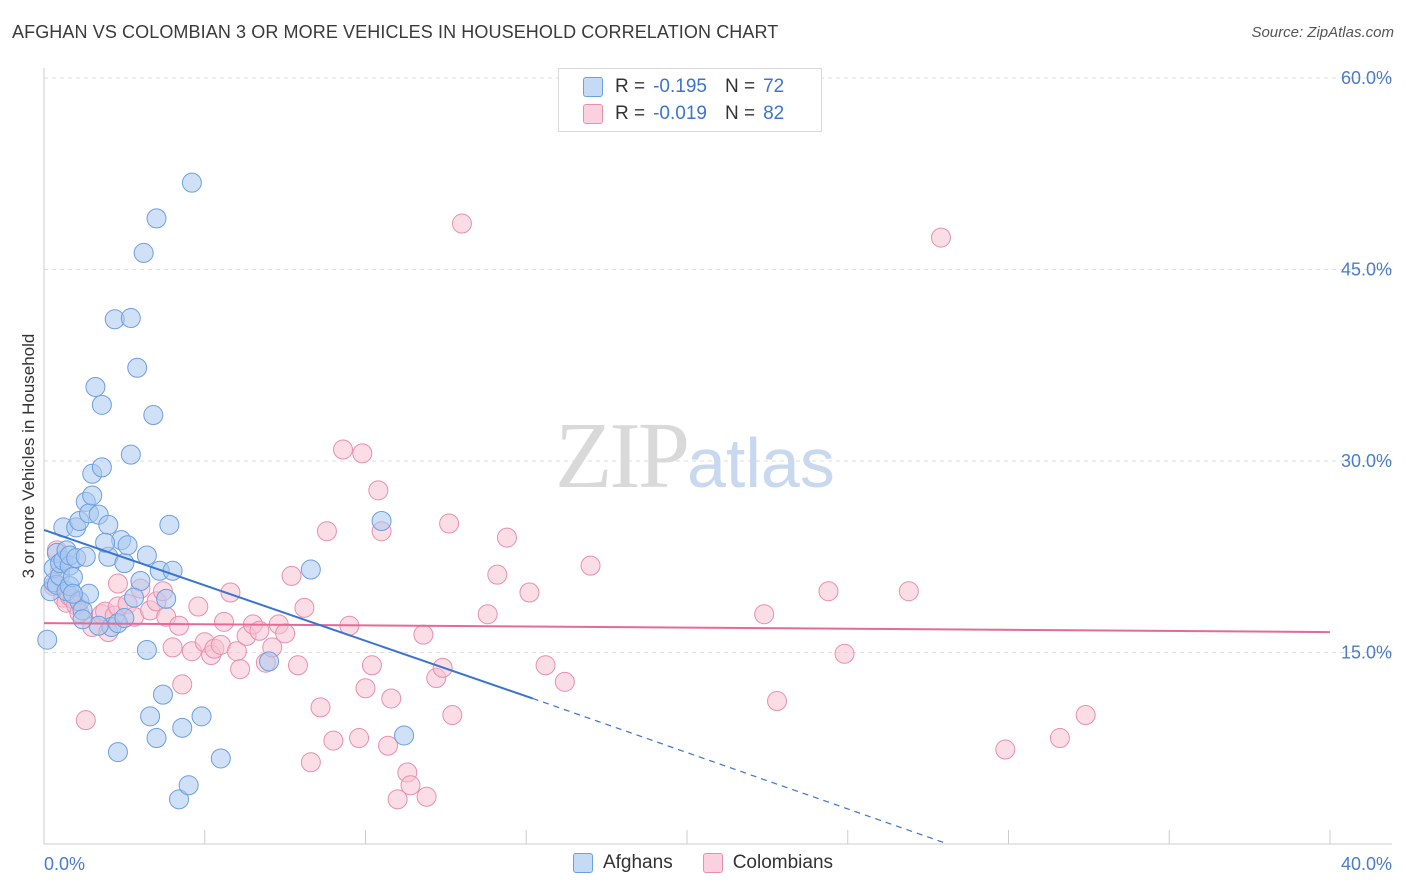 This screenshot has width=1406, height=892. What do you see at coordinates (1366, 864) in the screenshot?
I see `x-tick-label-max: 40.0%` at bounding box center [1366, 864].